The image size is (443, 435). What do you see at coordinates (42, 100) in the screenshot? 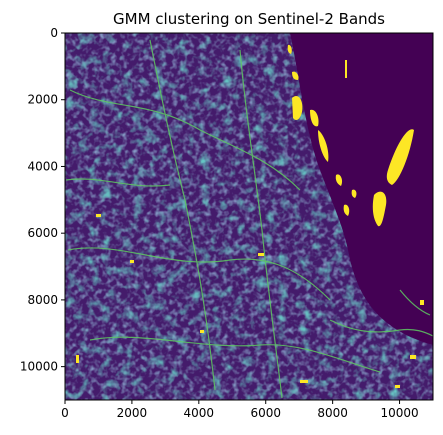
I see `y-tick-label: 2000` at bounding box center [42, 100].